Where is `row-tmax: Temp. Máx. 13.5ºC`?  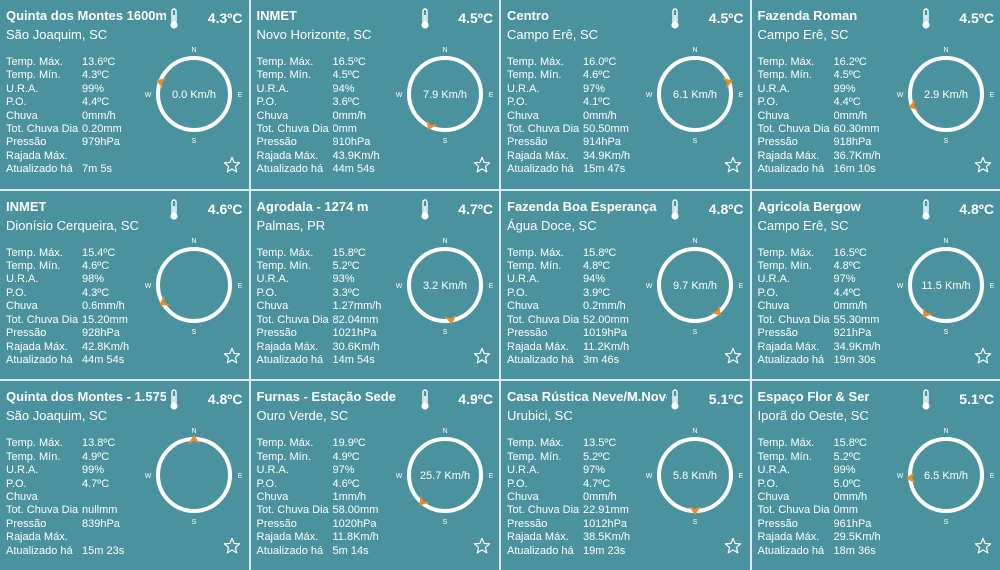
row-tmax: Temp. Máx. 13.5ºC is located at coordinates (583, 443).